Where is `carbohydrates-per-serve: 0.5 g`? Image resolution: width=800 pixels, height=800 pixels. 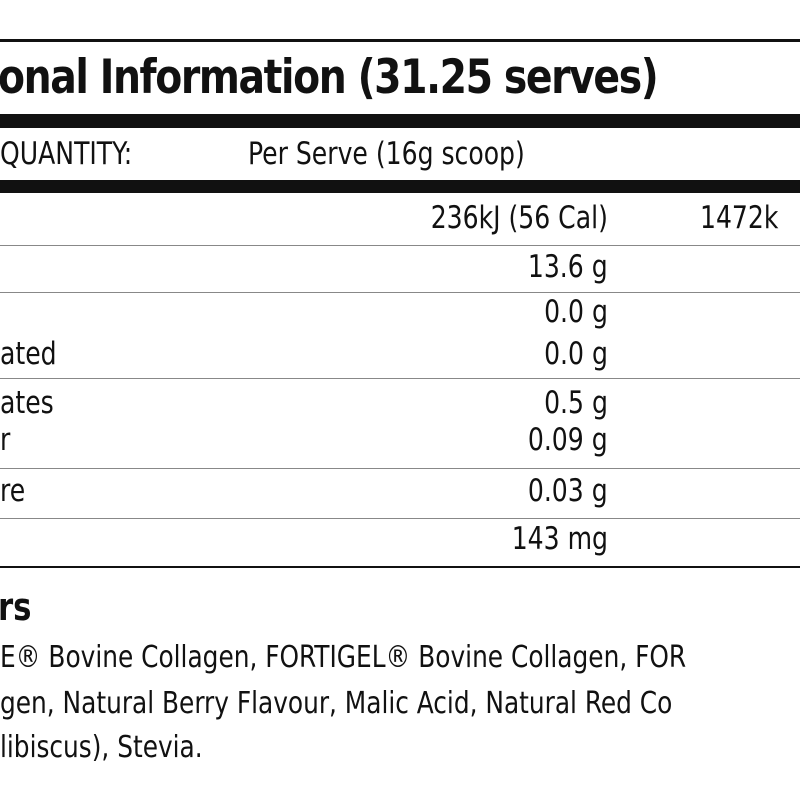 carbohydrates-per-serve: 0.5 g is located at coordinates (576, 403).